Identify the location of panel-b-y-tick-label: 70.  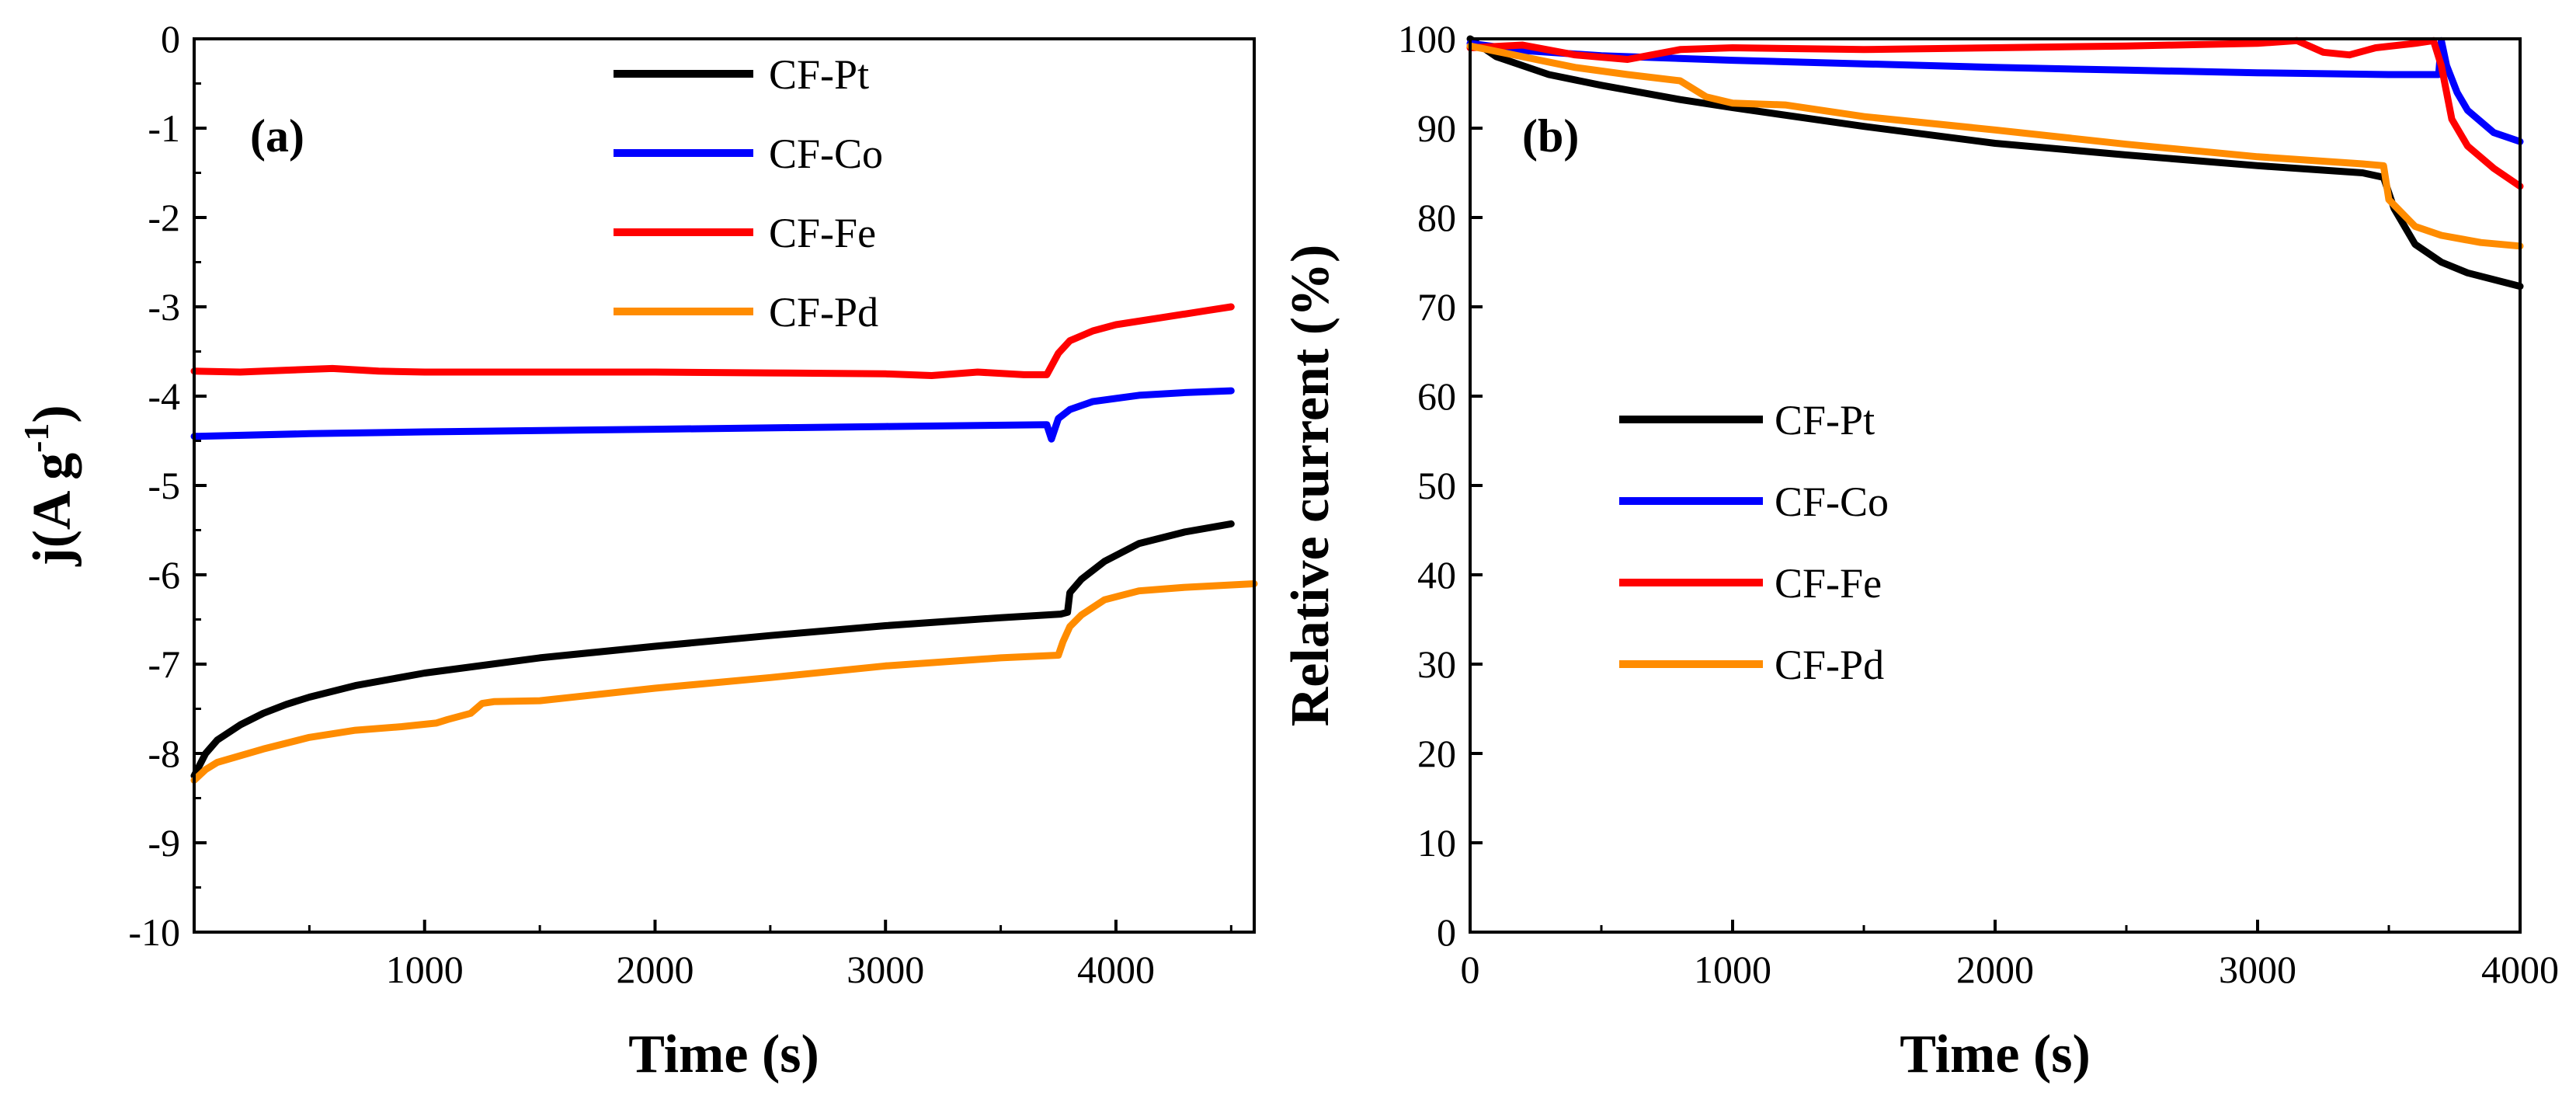
(1436, 307).